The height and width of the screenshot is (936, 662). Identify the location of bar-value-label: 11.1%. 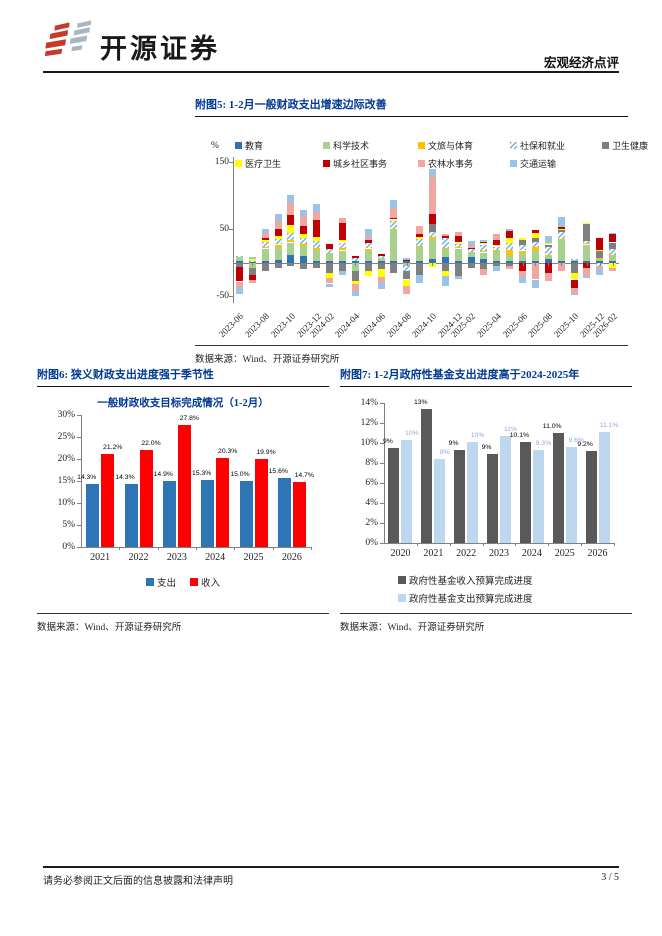
(609, 425).